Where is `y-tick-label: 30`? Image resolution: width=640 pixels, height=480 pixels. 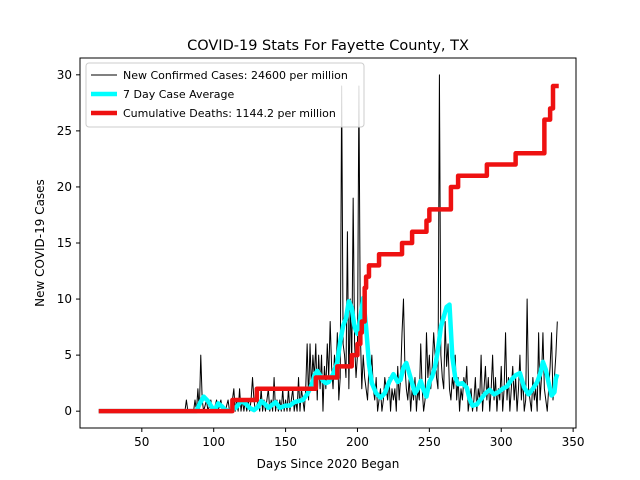
y-tick-label: 30 is located at coordinates (64, 75).